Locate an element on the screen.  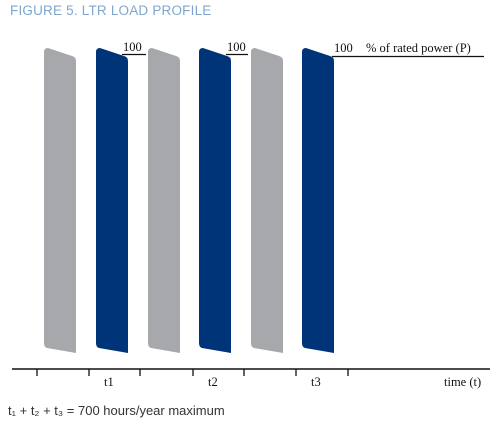
power-axis-label: % of rated power (P) is located at coordinates (418, 48).